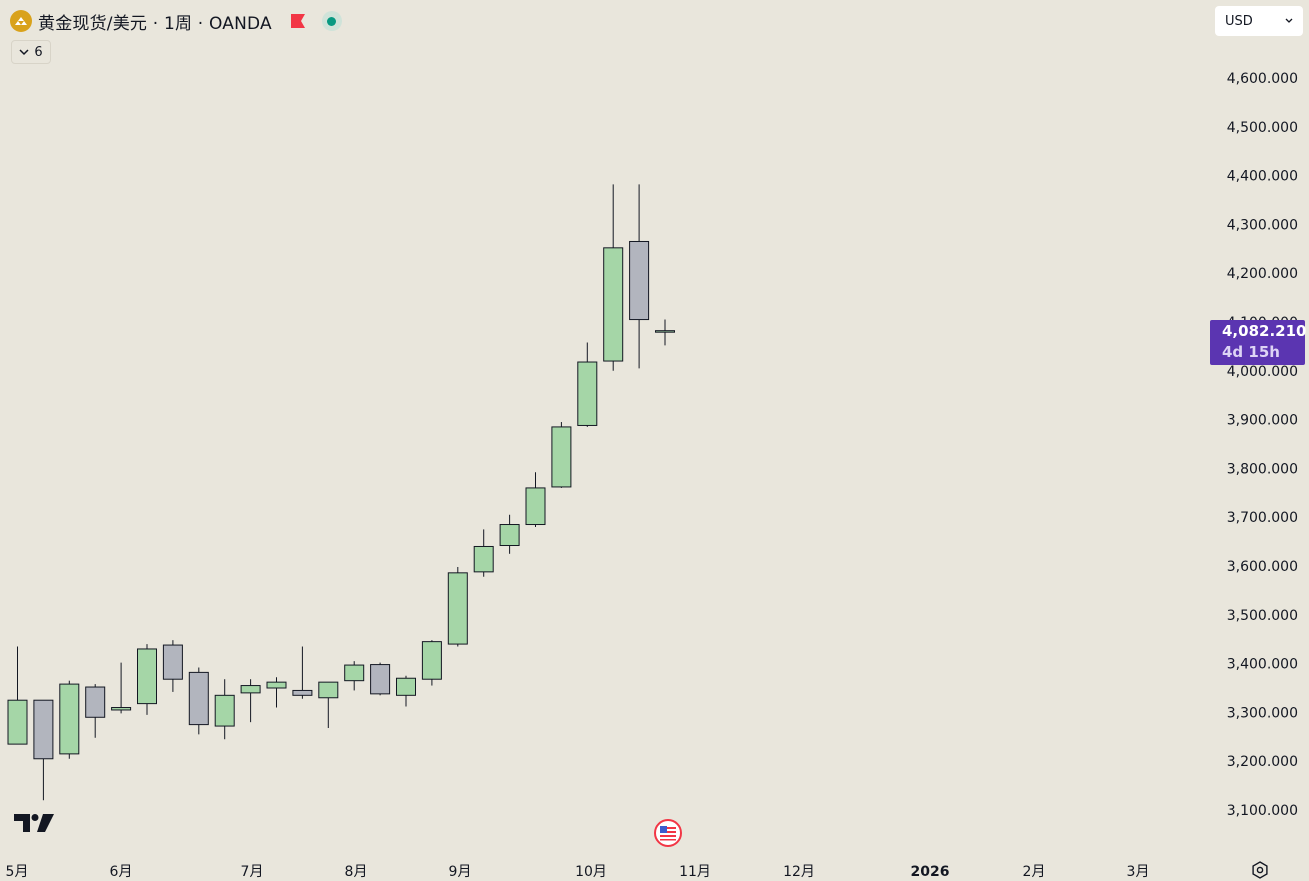  What do you see at coordinates (1262, 177) in the screenshot?
I see `price-tick-label: 4,400.000` at bounding box center [1262, 177].